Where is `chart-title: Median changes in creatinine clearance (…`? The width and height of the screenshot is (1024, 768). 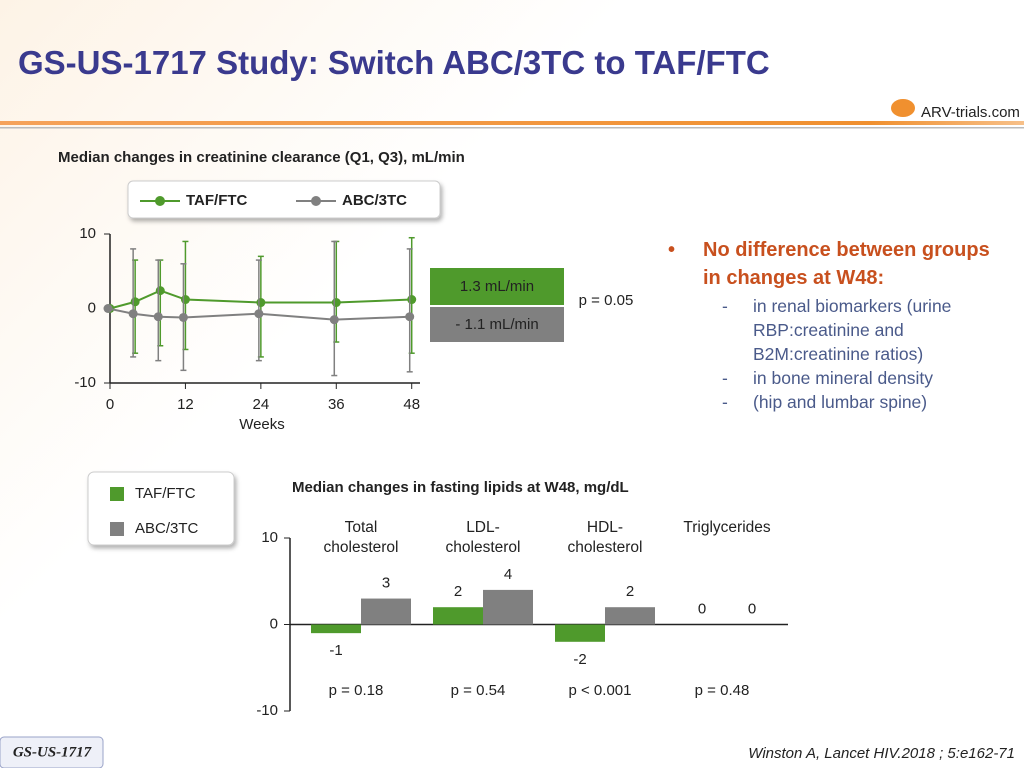 chart-title: Median changes in creatinine clearance (… is located at coordinates (261, 157).